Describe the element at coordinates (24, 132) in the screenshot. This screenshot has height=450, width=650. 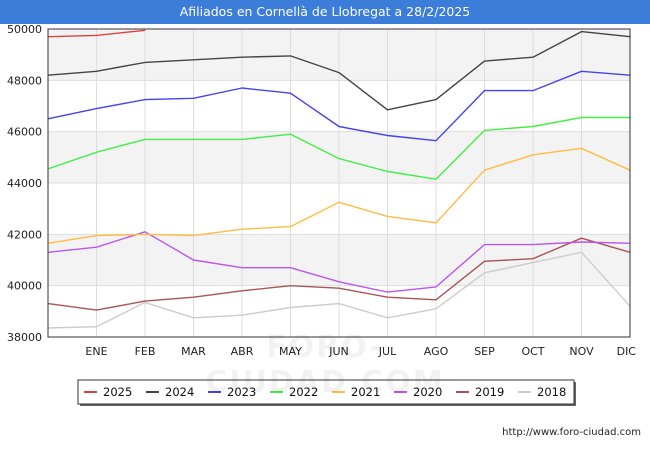
I see `y-tick-label: 46000` at that location.